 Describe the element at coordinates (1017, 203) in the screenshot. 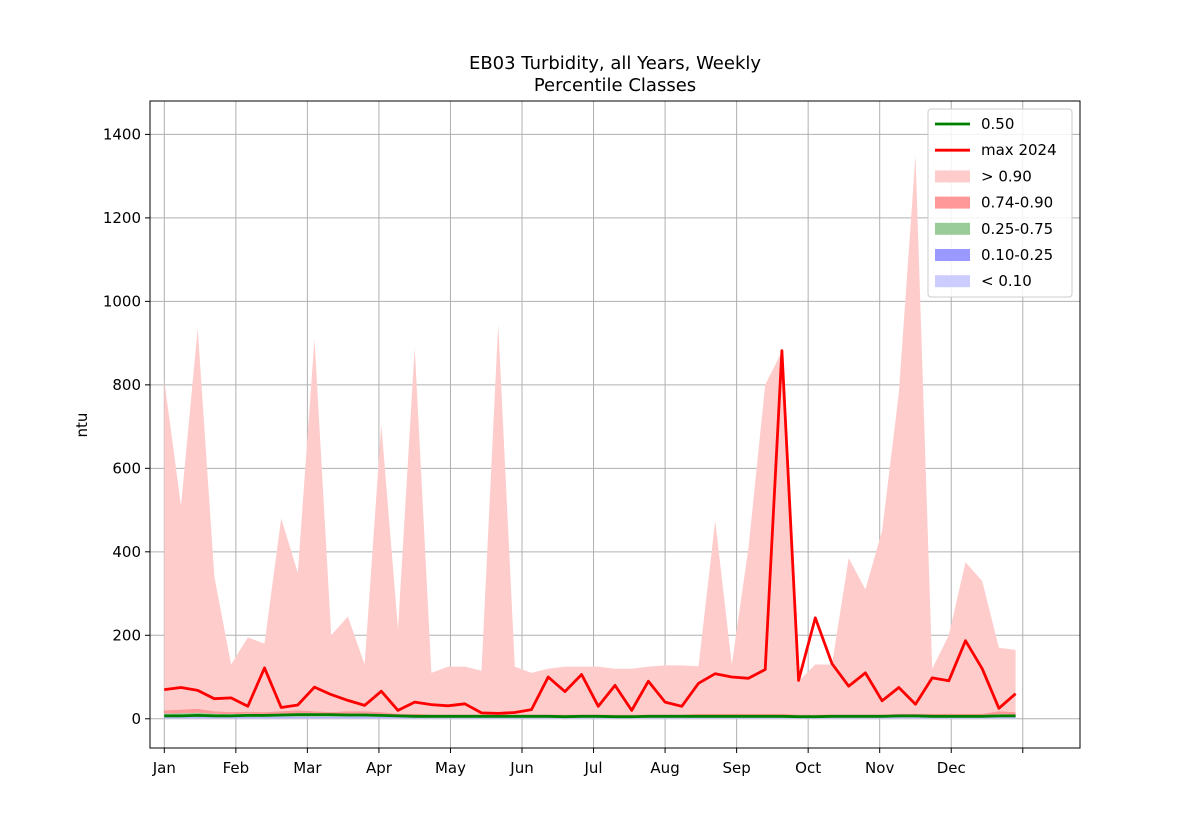

I see `legend-label: 0.74-0.90` at that location.